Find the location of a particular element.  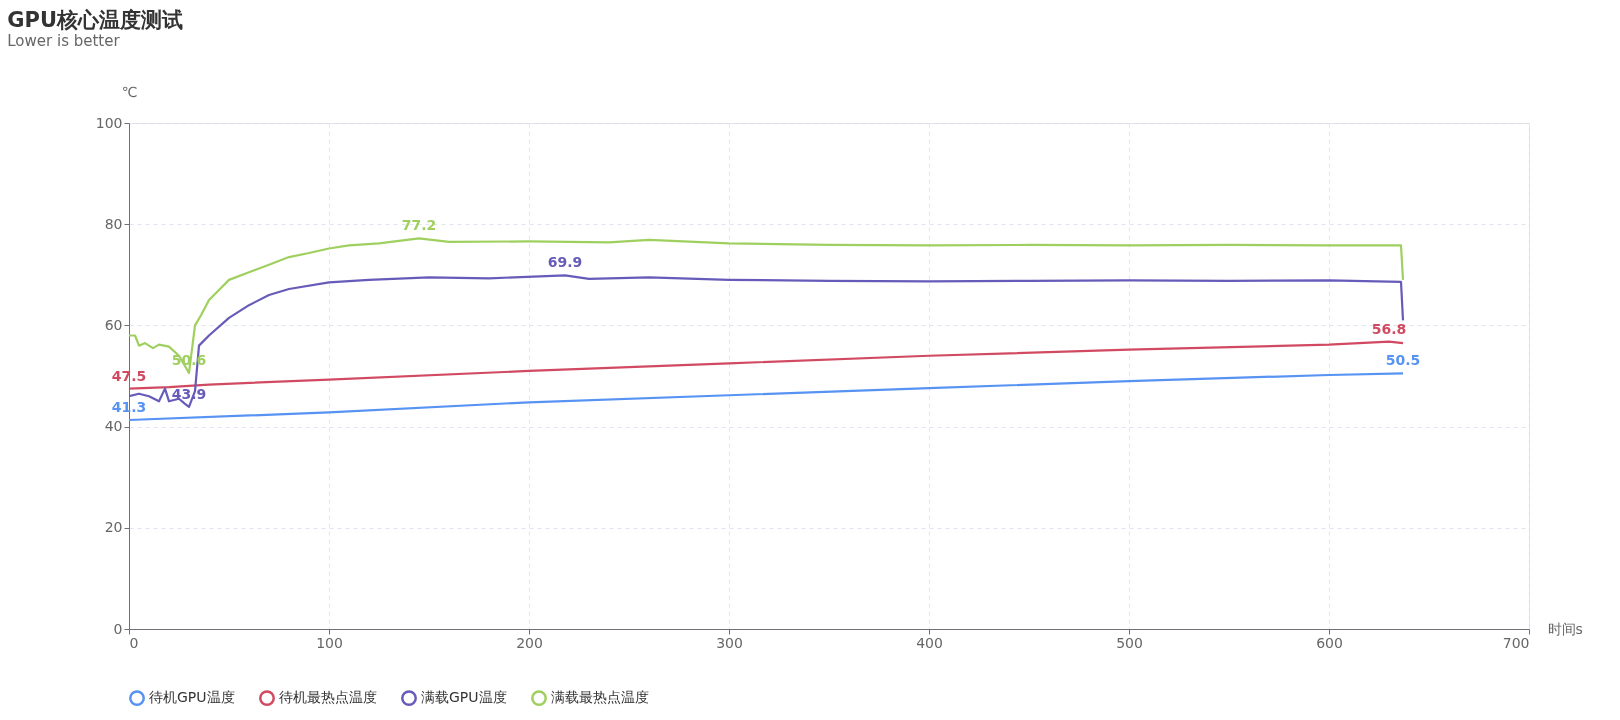

annotation: 69.9 is located at coordinates (565, 262).